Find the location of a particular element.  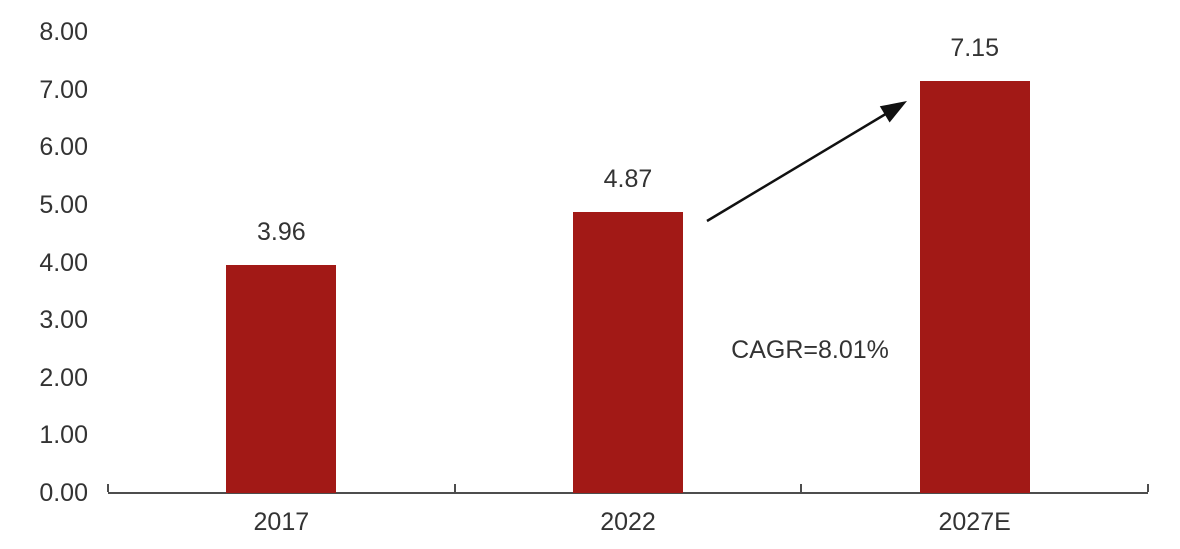

x-axis-category-label-2017: 2017 is located at coordinates (281, 522).